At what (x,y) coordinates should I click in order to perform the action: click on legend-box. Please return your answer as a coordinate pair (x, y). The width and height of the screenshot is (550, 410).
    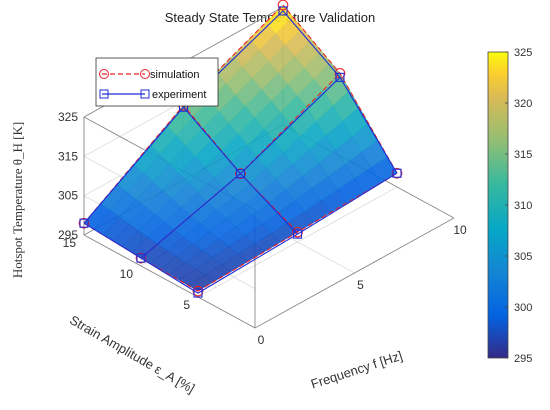
    Looking at the image, I should click on (157, 82).